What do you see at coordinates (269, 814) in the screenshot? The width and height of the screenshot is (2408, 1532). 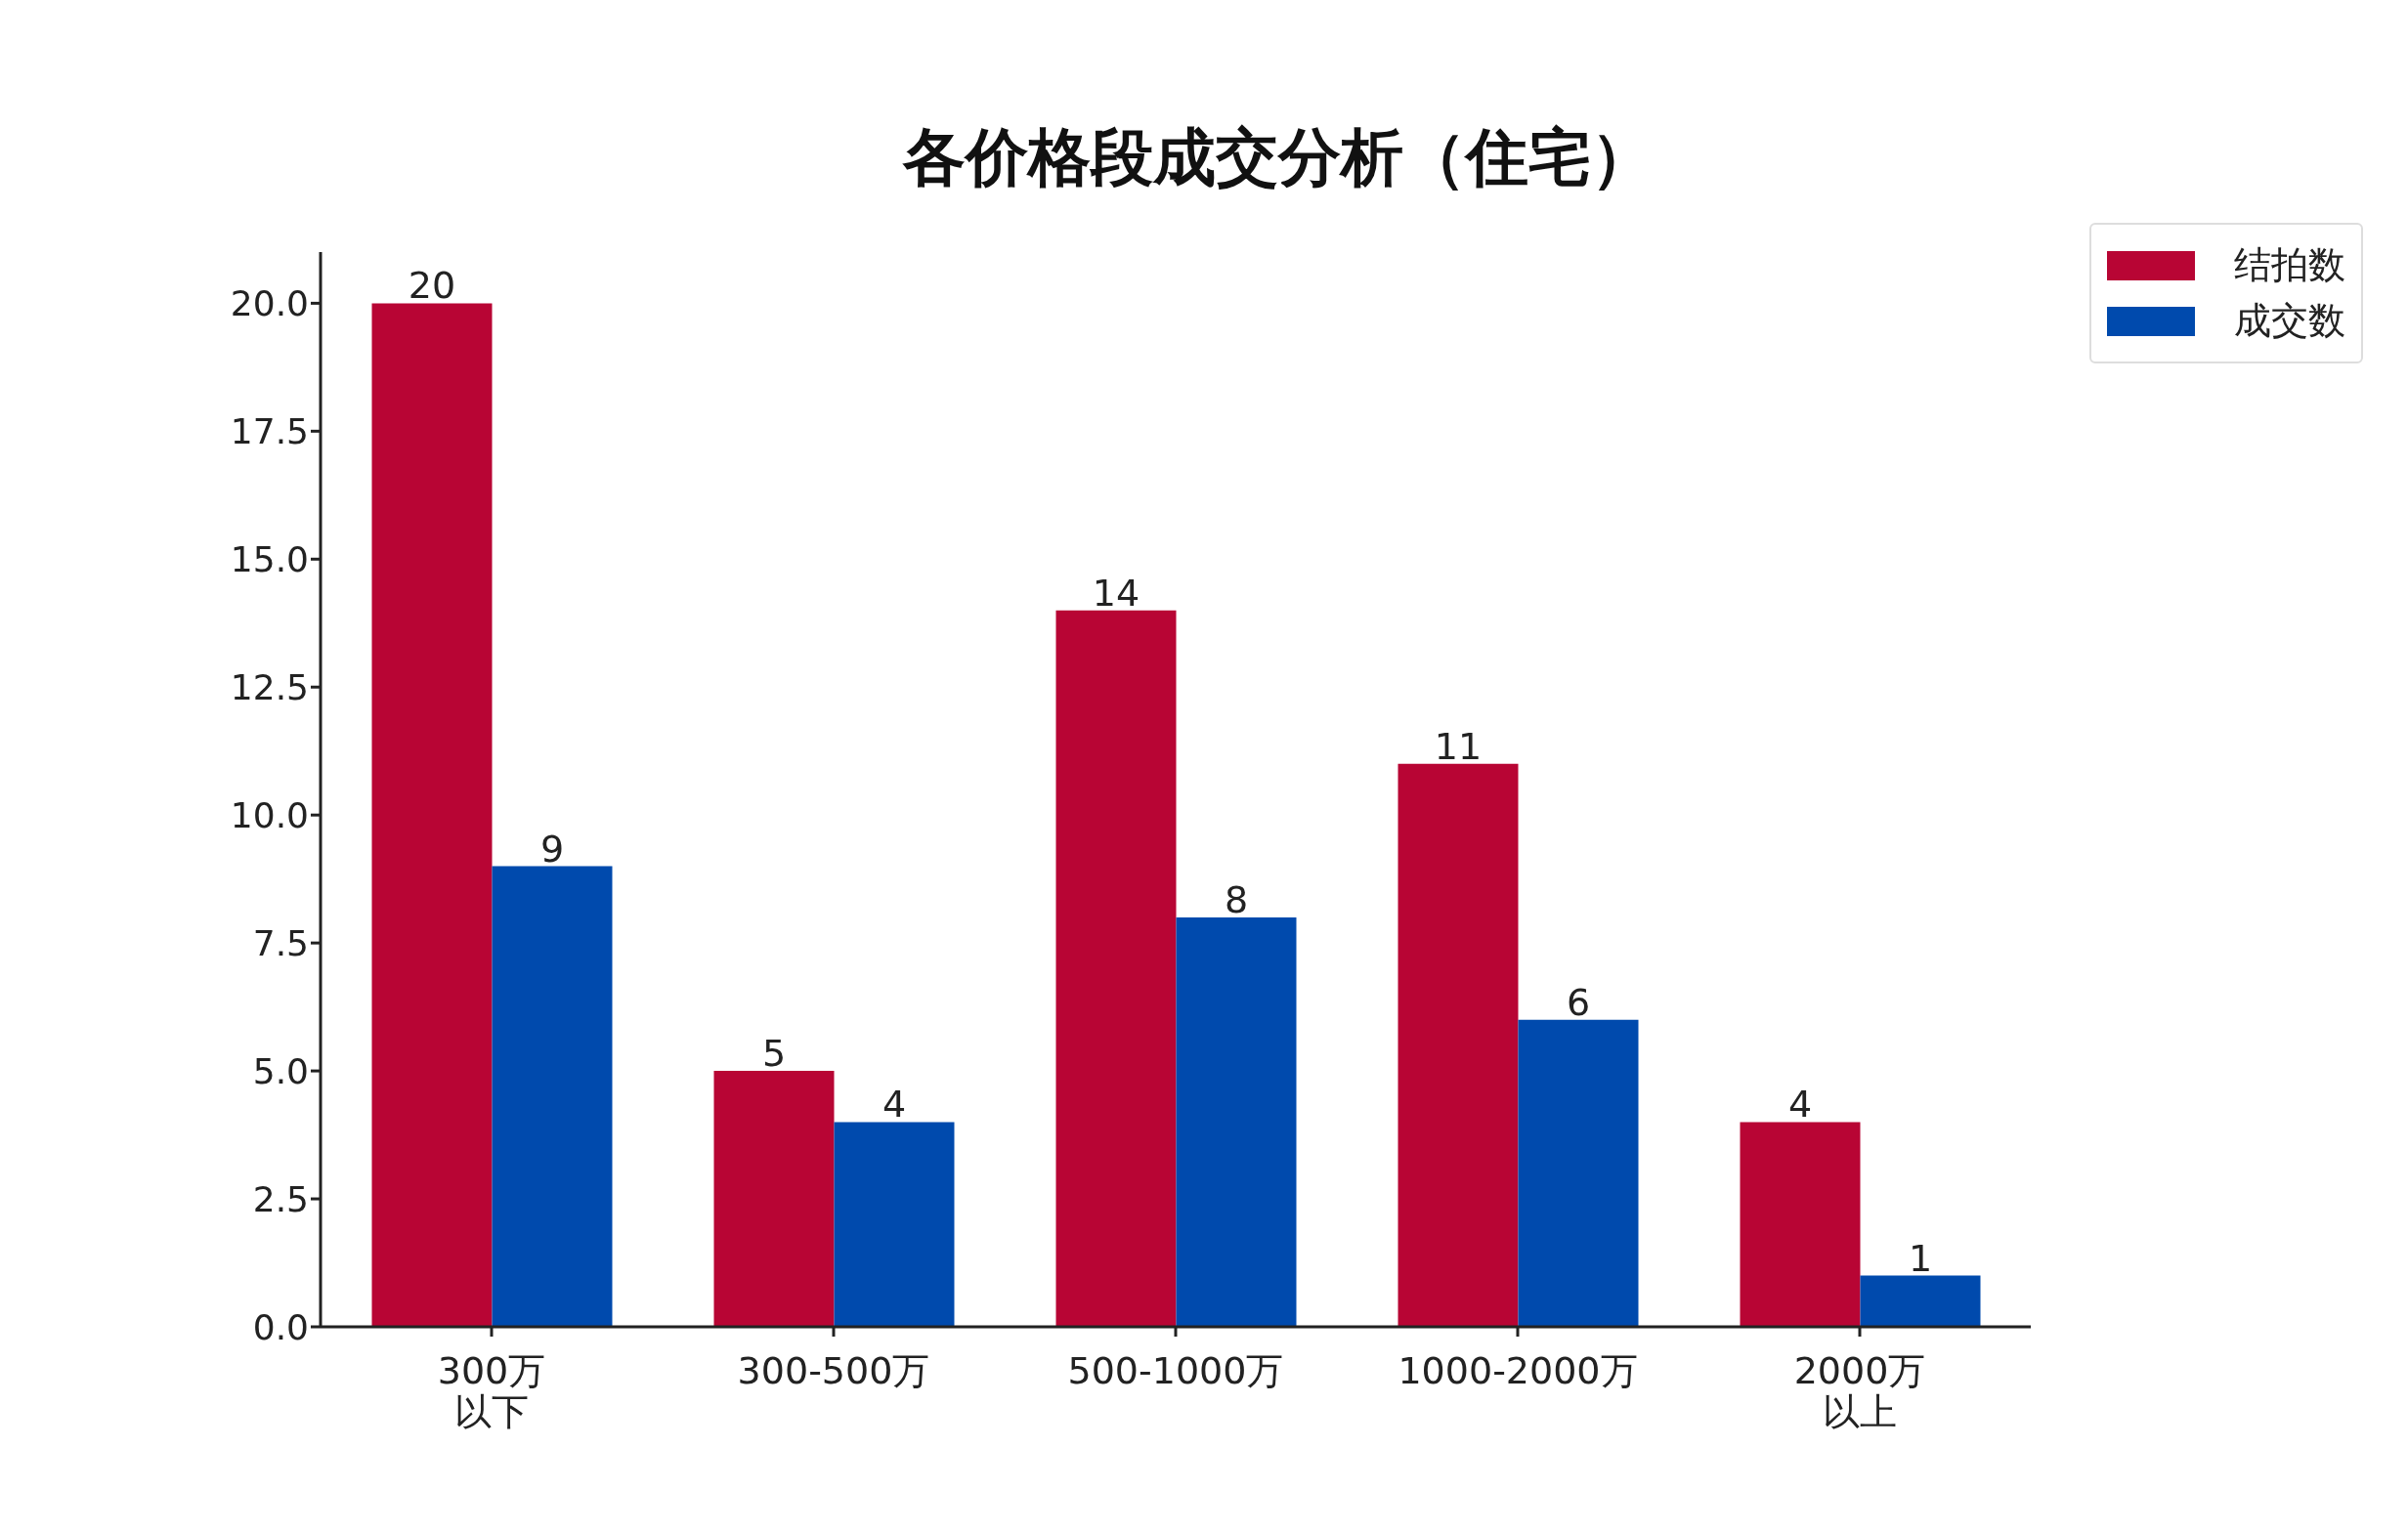 I see `y-tick-label: 10.0` at bounding box center [269, 814].